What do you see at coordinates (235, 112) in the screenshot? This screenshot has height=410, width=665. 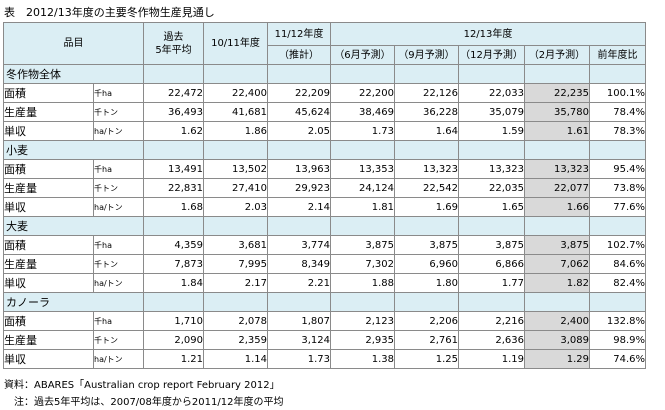 I see `value-cell: 41,681` at bounding box center [235, 112].